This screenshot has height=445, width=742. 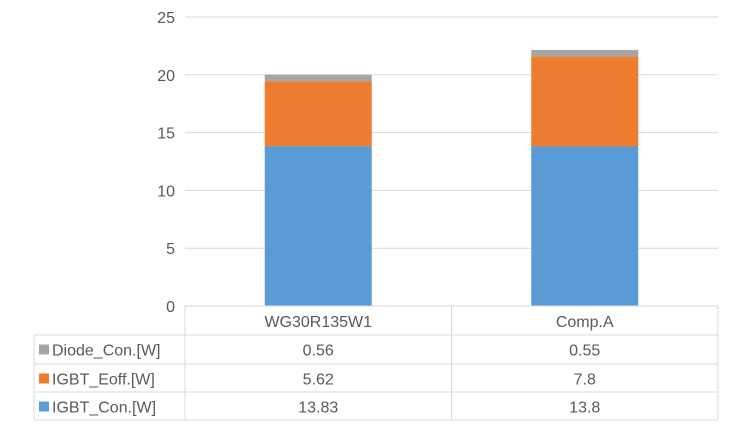 What do you see at coordinates (170, 249) in the screenshot?
I see `y-tick-label: 5` at bounding box center [170, 249].